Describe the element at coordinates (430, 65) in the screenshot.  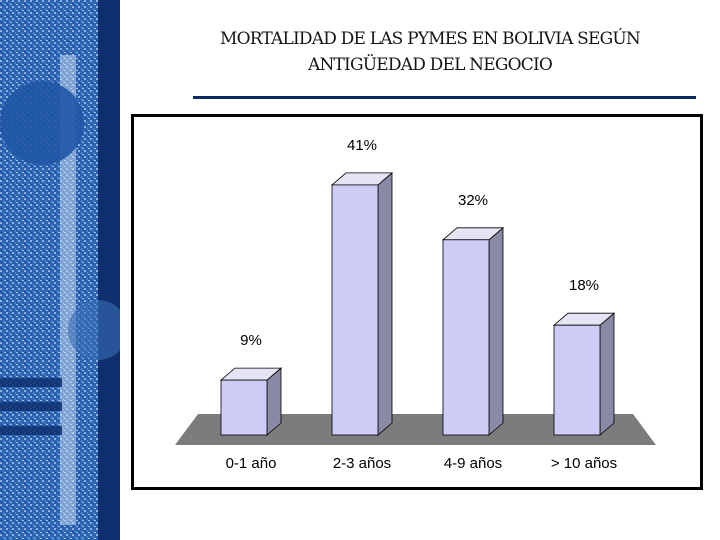
I see `title-line-2: ANTIGÜEDAD DEL NEGOCIO` at that location.